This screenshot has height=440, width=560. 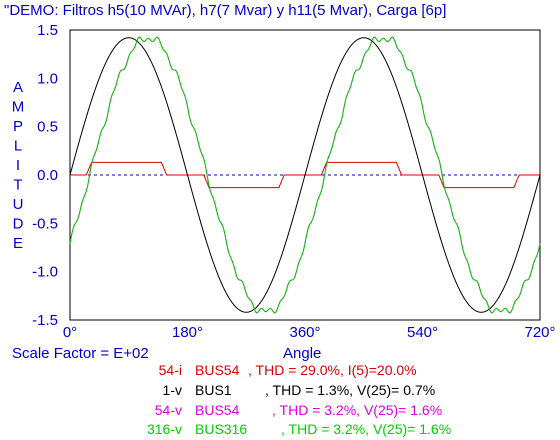 I want to click on legend-stats: , THD = 29.0%, I(5)=20.0%, so click(x=332, y=370).